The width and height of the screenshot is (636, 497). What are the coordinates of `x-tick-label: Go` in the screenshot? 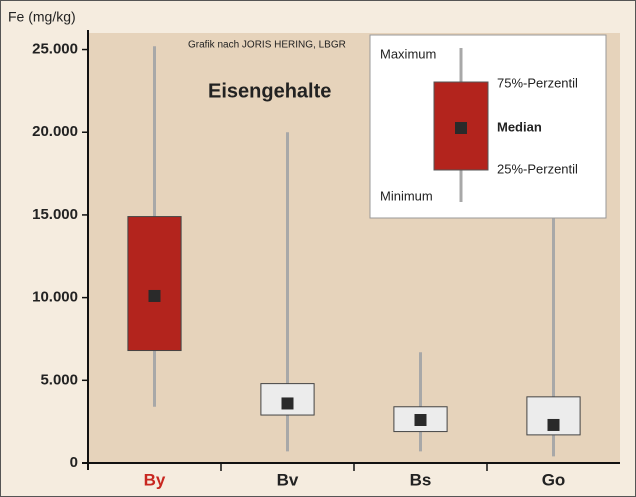 It's located at (554, 479).